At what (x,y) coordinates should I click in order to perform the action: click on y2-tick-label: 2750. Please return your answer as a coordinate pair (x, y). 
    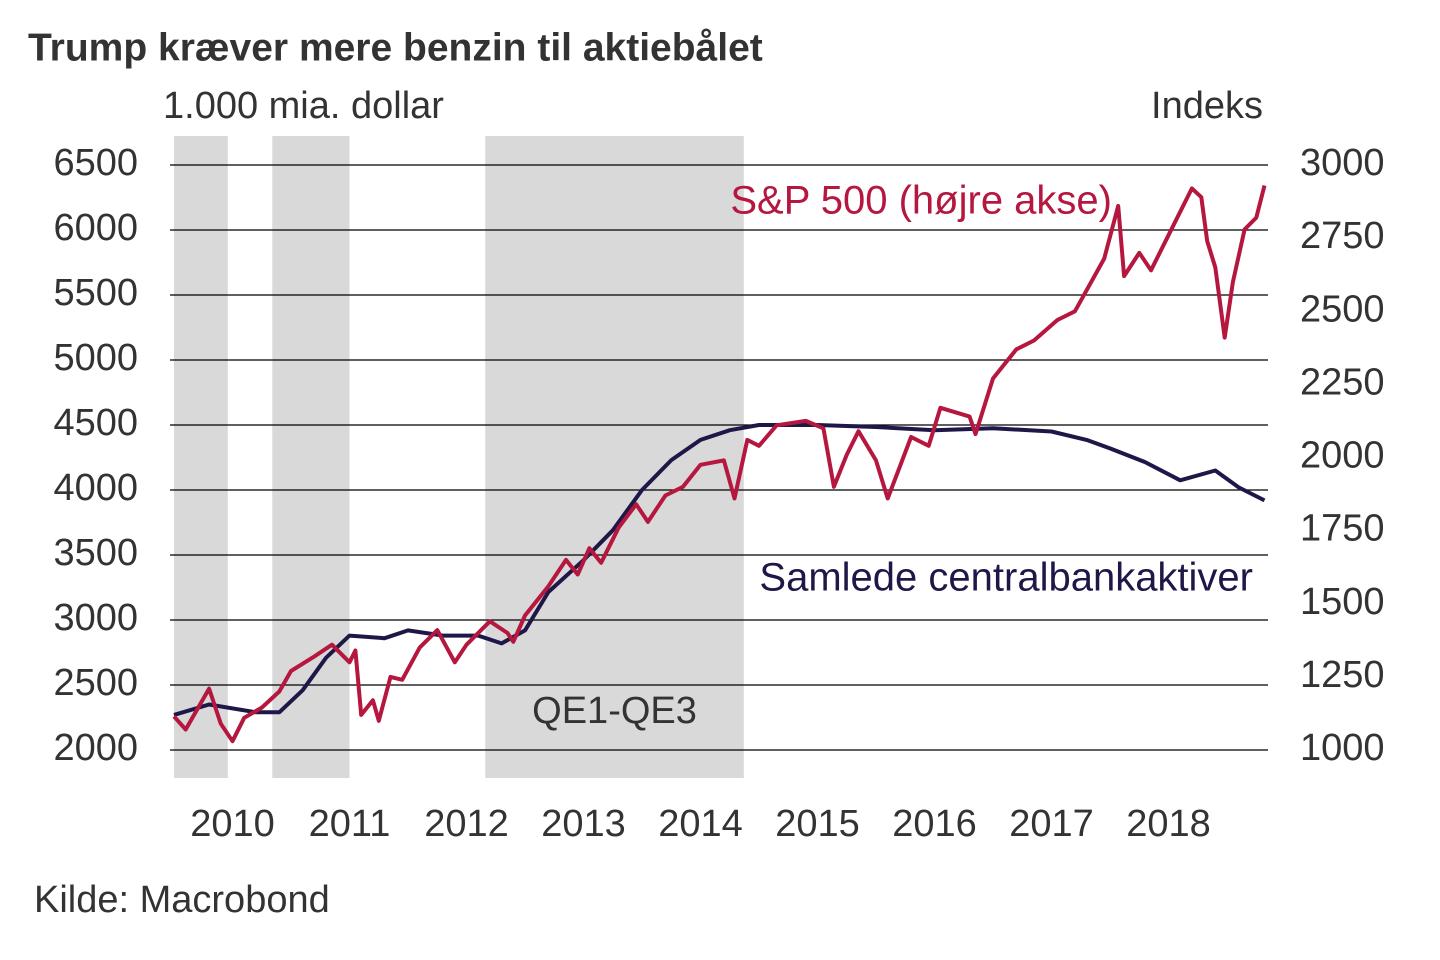
    Looking at the image, I should click on (1342, 236).